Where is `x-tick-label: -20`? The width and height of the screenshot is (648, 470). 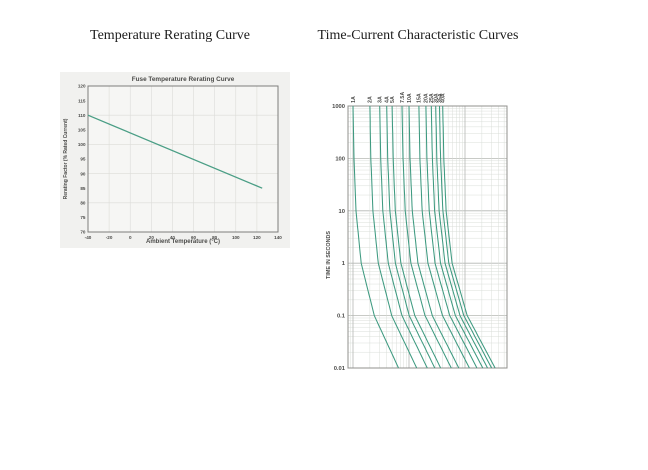 x-tick-label: -20 is located at coordinates (109, 237).